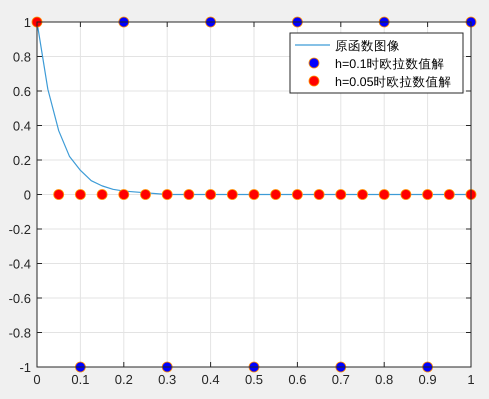  Describe the element at coordinates (341, 379) in the screenshot. I see `x-tick-label: 0.7` at that location.